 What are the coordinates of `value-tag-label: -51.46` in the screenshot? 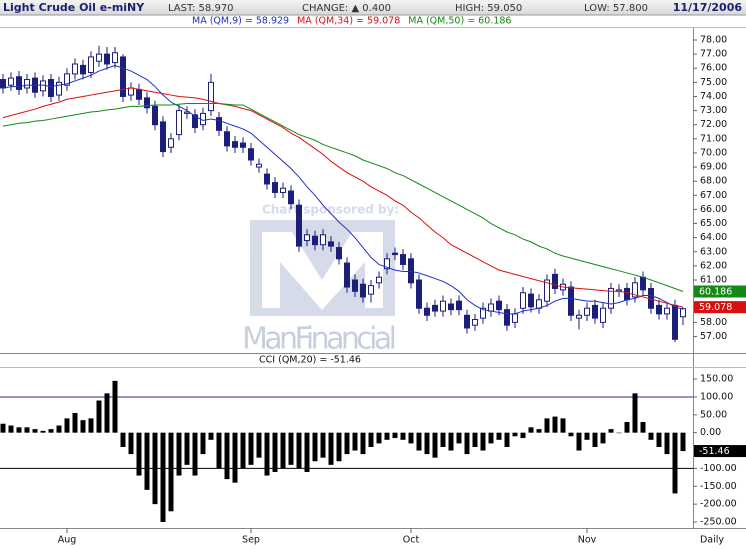 It's located at (714, 451).